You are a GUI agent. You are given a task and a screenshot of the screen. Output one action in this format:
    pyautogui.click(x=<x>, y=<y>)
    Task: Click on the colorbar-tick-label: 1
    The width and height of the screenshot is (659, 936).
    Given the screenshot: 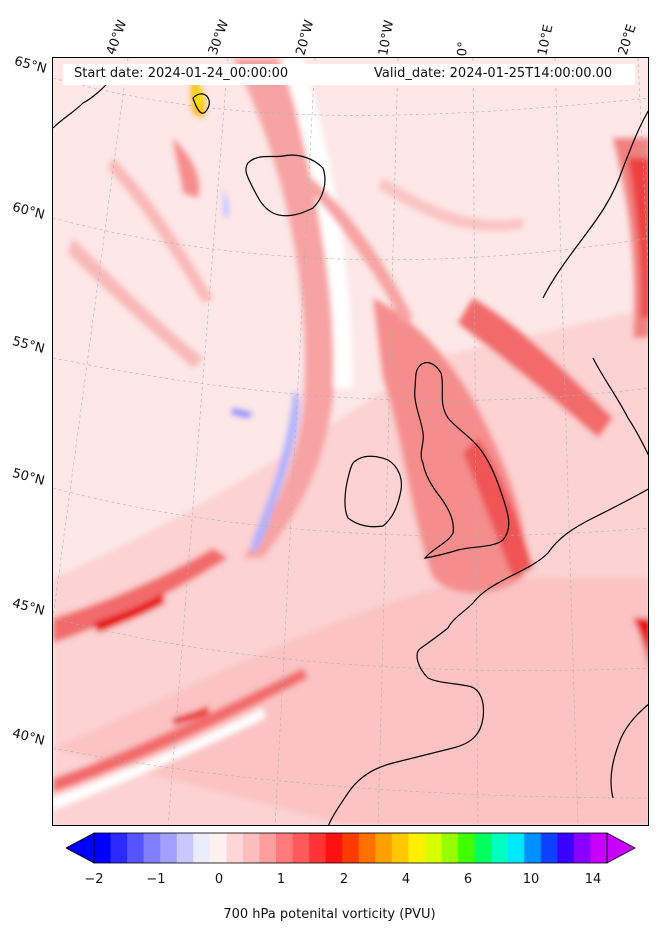 What is the action you would take?
    pyautogui.click(x=281, y=879)
    